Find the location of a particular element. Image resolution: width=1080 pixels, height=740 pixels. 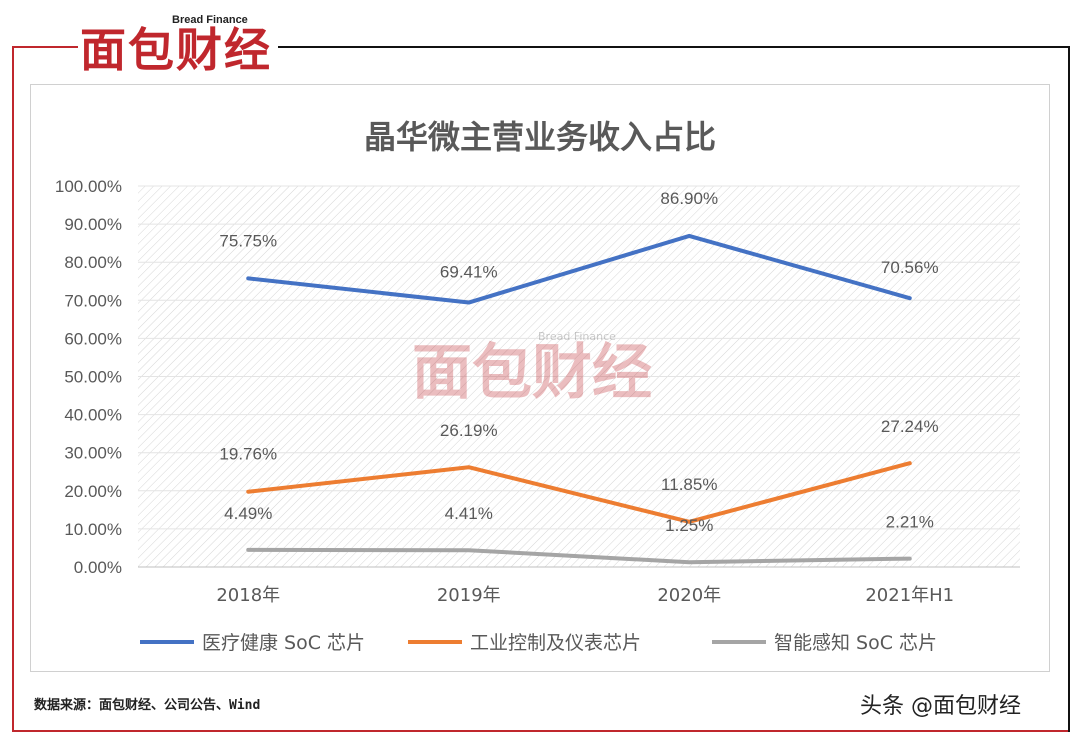

data-label: 27.24% is located at coordinates (910, 426).